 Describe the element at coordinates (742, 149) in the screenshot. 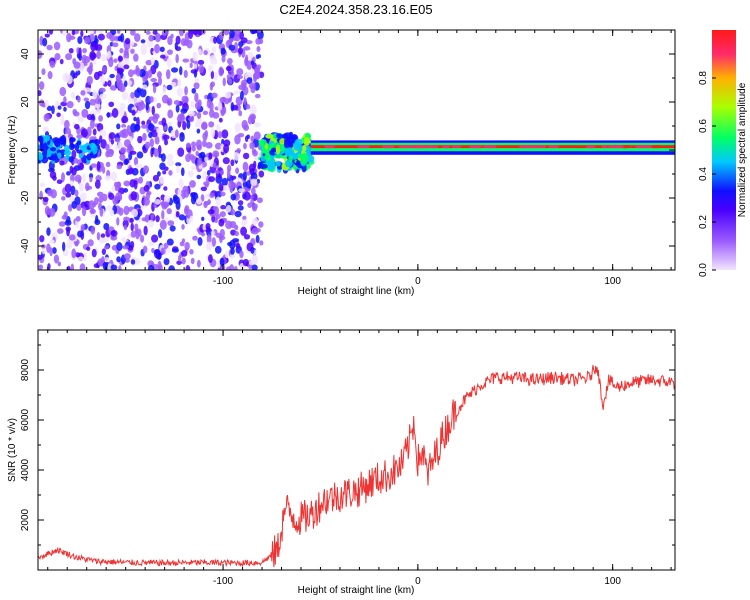

I see `colorbar-label: Normalized spectral amplitude` at that location.